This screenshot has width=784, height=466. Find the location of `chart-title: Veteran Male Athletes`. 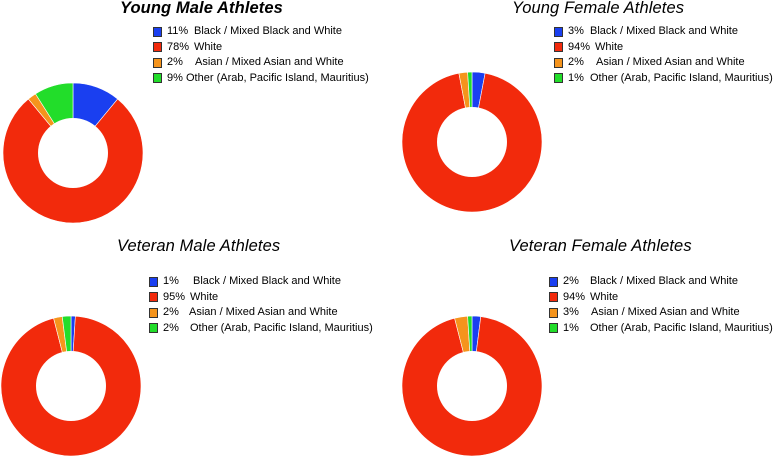

chart-title: Veteran Male Athletes is located at coordinates (199, 246).